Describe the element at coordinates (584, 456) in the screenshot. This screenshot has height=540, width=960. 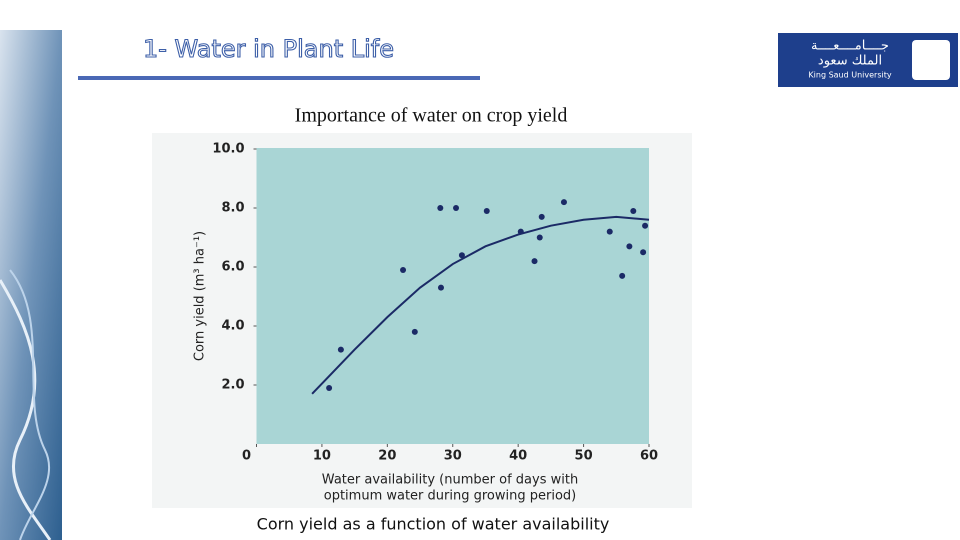
I see `x-tick-label: 50` at that location.